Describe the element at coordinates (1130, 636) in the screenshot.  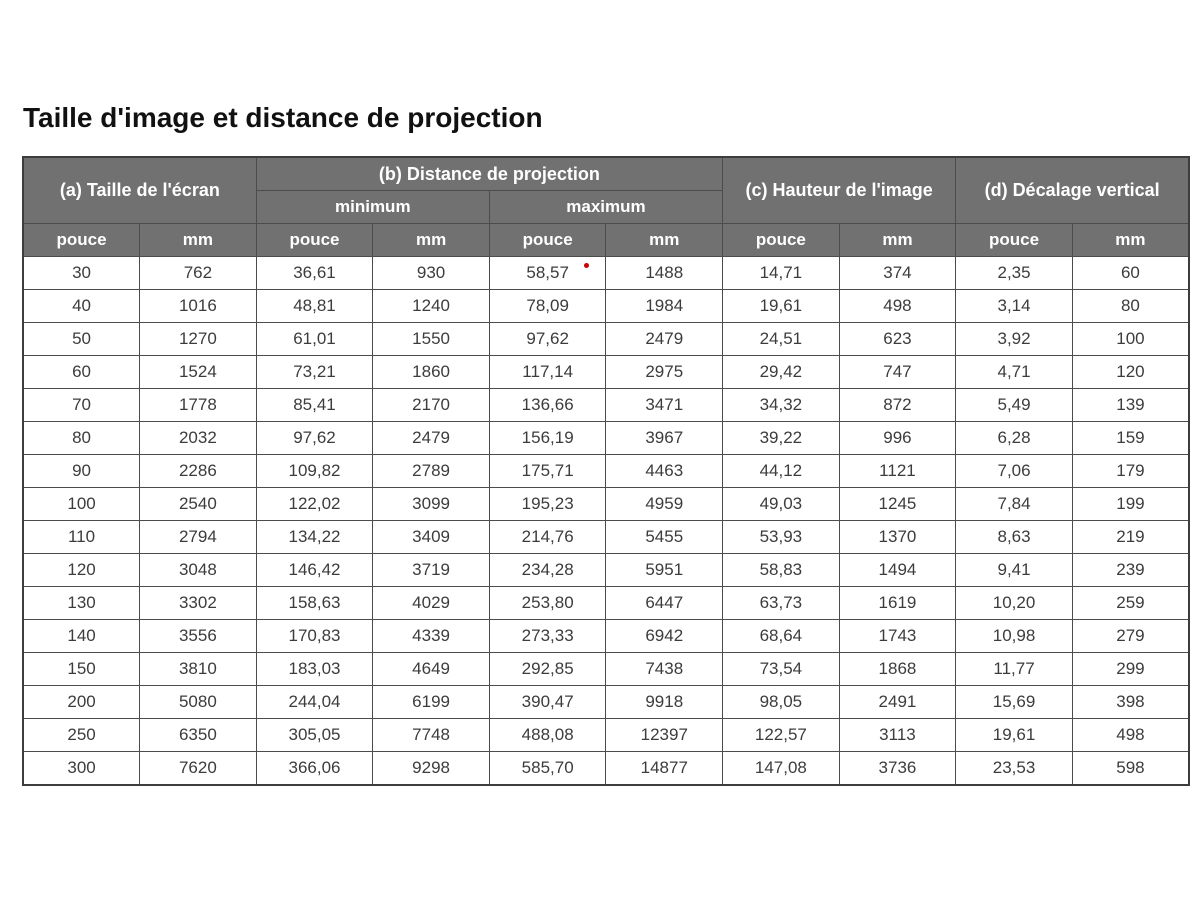
I see `table-cell: 279` at that location.